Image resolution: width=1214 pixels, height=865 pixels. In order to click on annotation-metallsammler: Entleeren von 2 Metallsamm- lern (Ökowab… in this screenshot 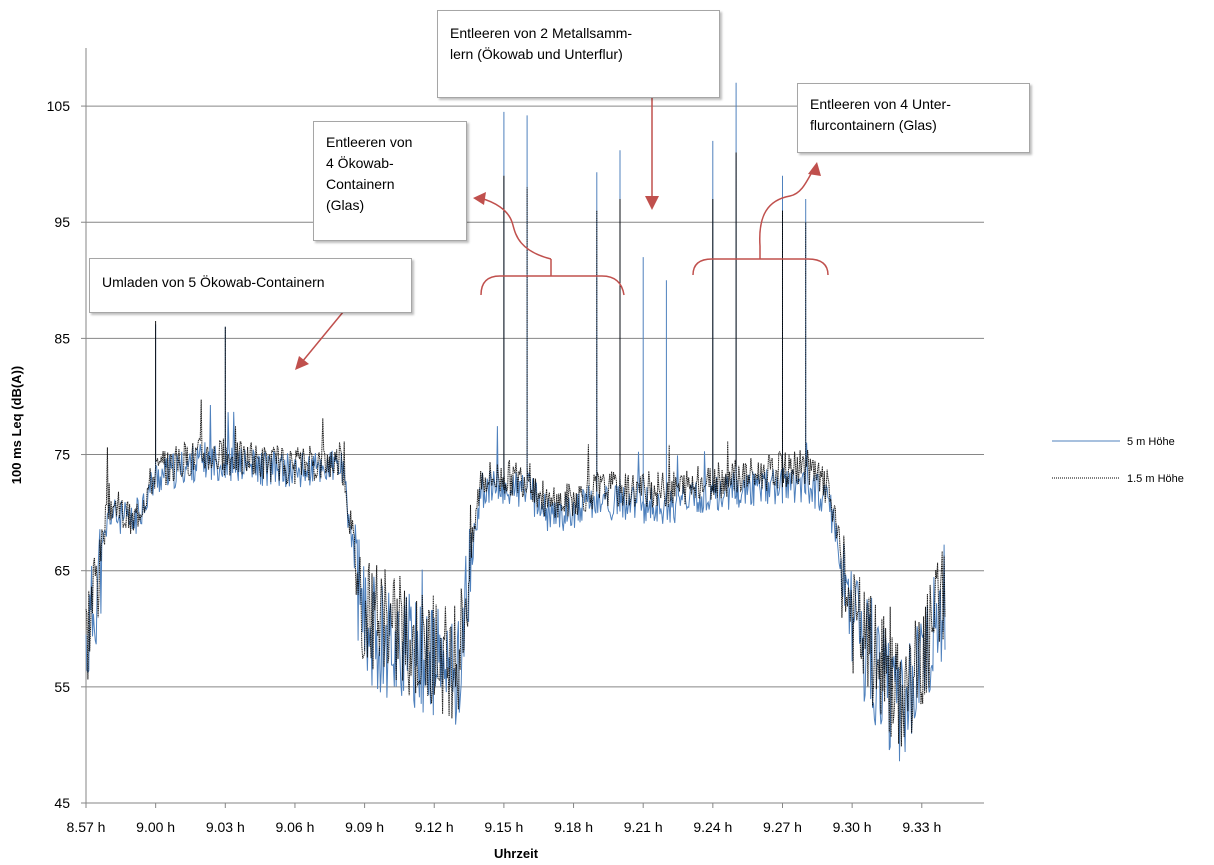, I will do `click(578, 54)`.